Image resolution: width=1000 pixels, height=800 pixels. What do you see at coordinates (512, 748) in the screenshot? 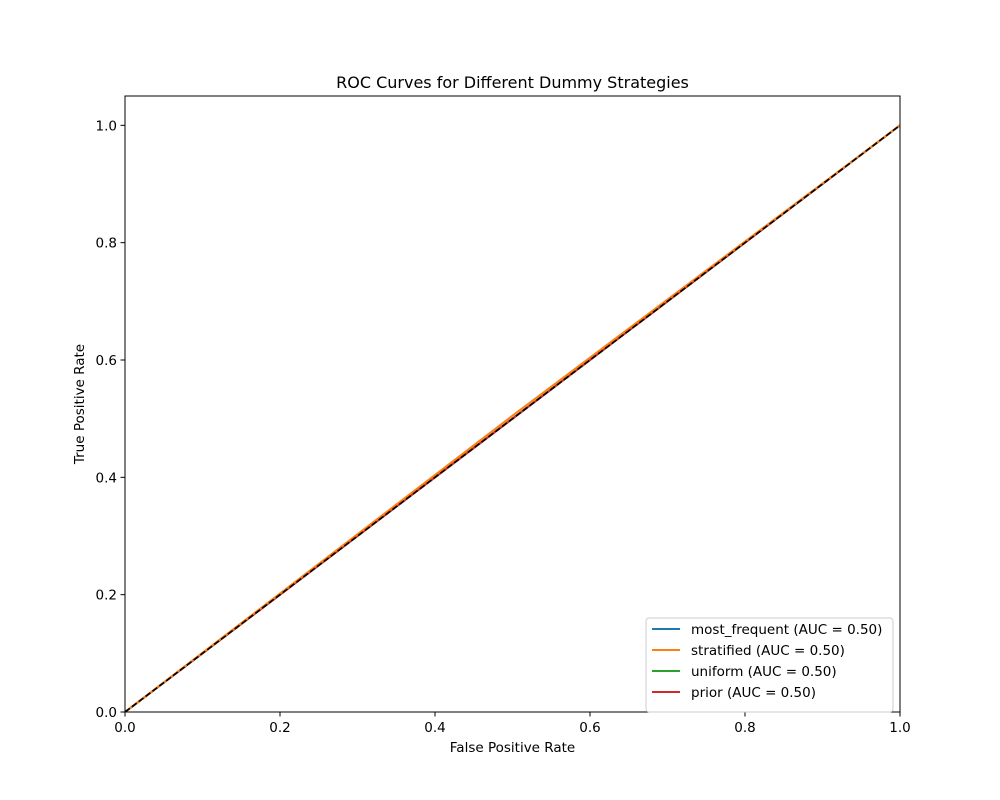
I see `x-axis-label: False Positive Rate` at bounding box center [512, 748].